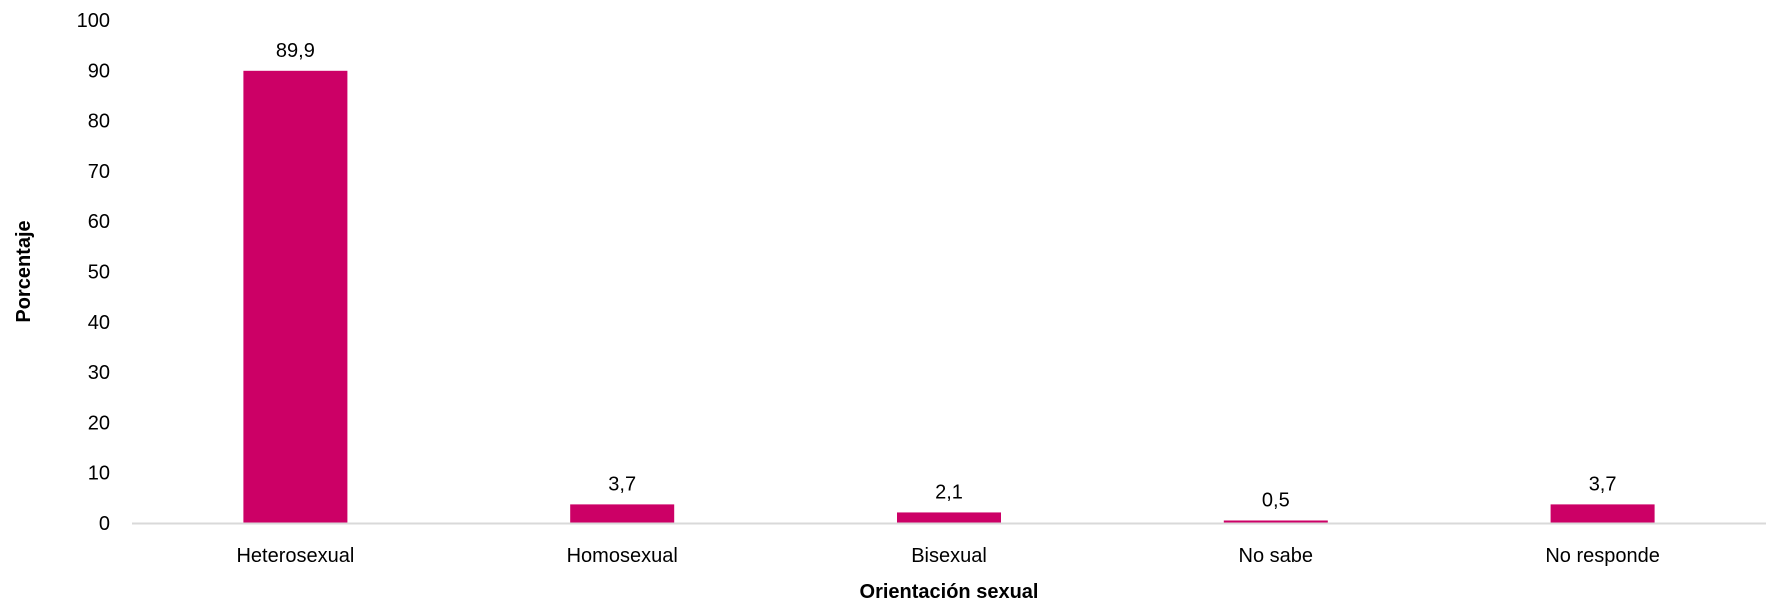 This screenshot has width=1766, height=601. Describe the element at coordinates (99, 373) in the screenshot. I see `y-tick-label: 30` at that location.